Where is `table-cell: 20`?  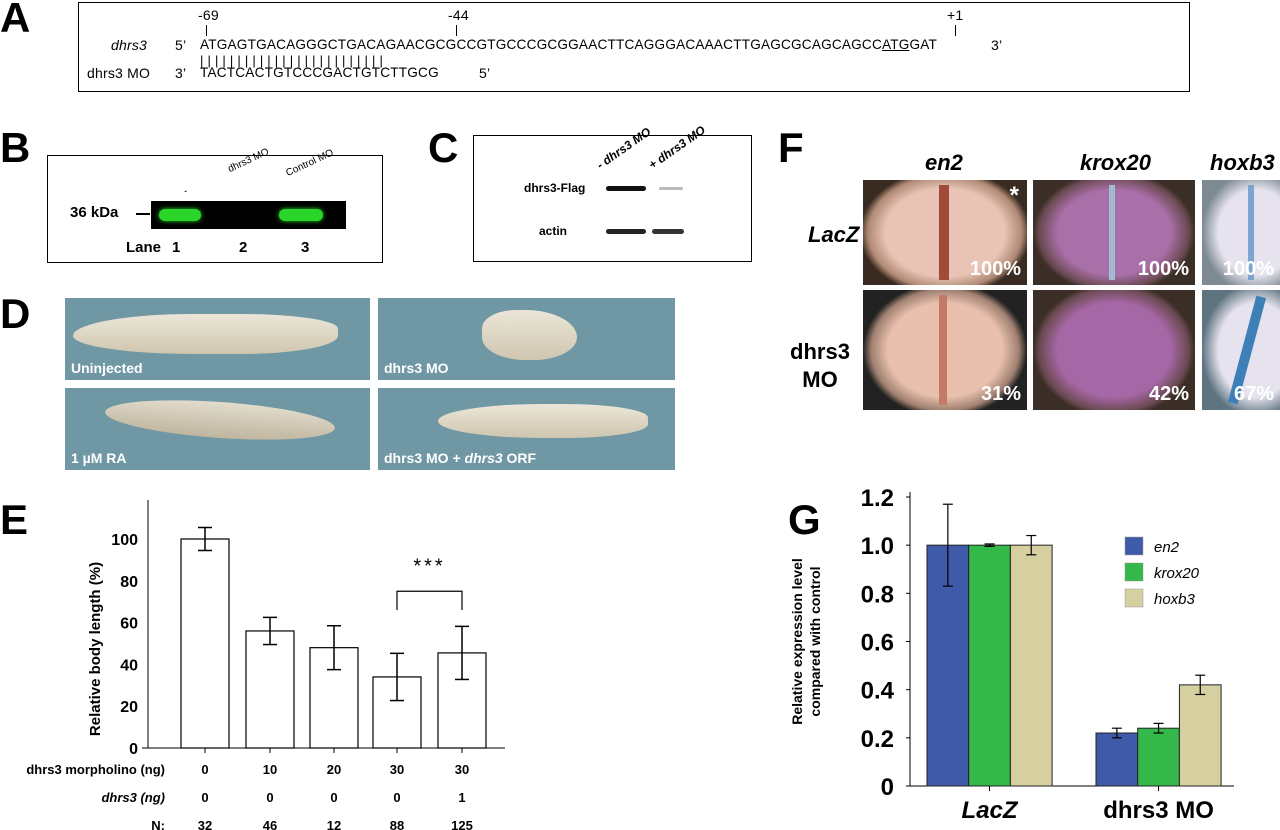
table-cell: 20 is located at coordinates (334, 769).